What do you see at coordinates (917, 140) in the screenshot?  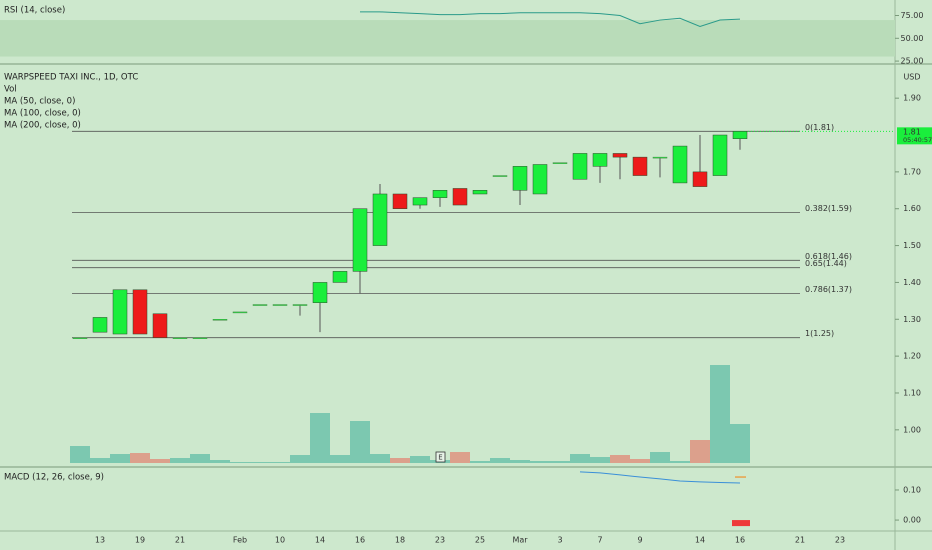 I see `countdown: 05:40:57` at bounding box center [917, 140].